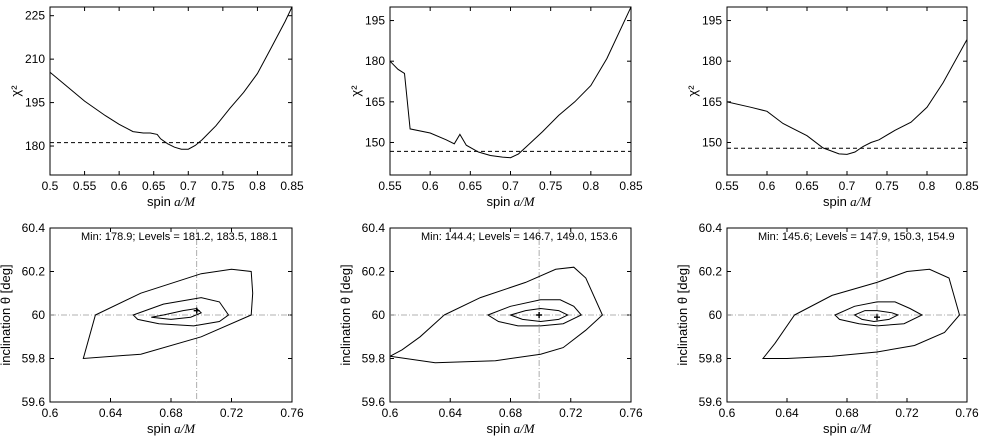 Image resolution: width=981 pixels, height=437 pixels. What do you see at coordinates (50, 186) in the screenshot?
I see `x-tick-label: 0.5` at bounding box center [50, 186].